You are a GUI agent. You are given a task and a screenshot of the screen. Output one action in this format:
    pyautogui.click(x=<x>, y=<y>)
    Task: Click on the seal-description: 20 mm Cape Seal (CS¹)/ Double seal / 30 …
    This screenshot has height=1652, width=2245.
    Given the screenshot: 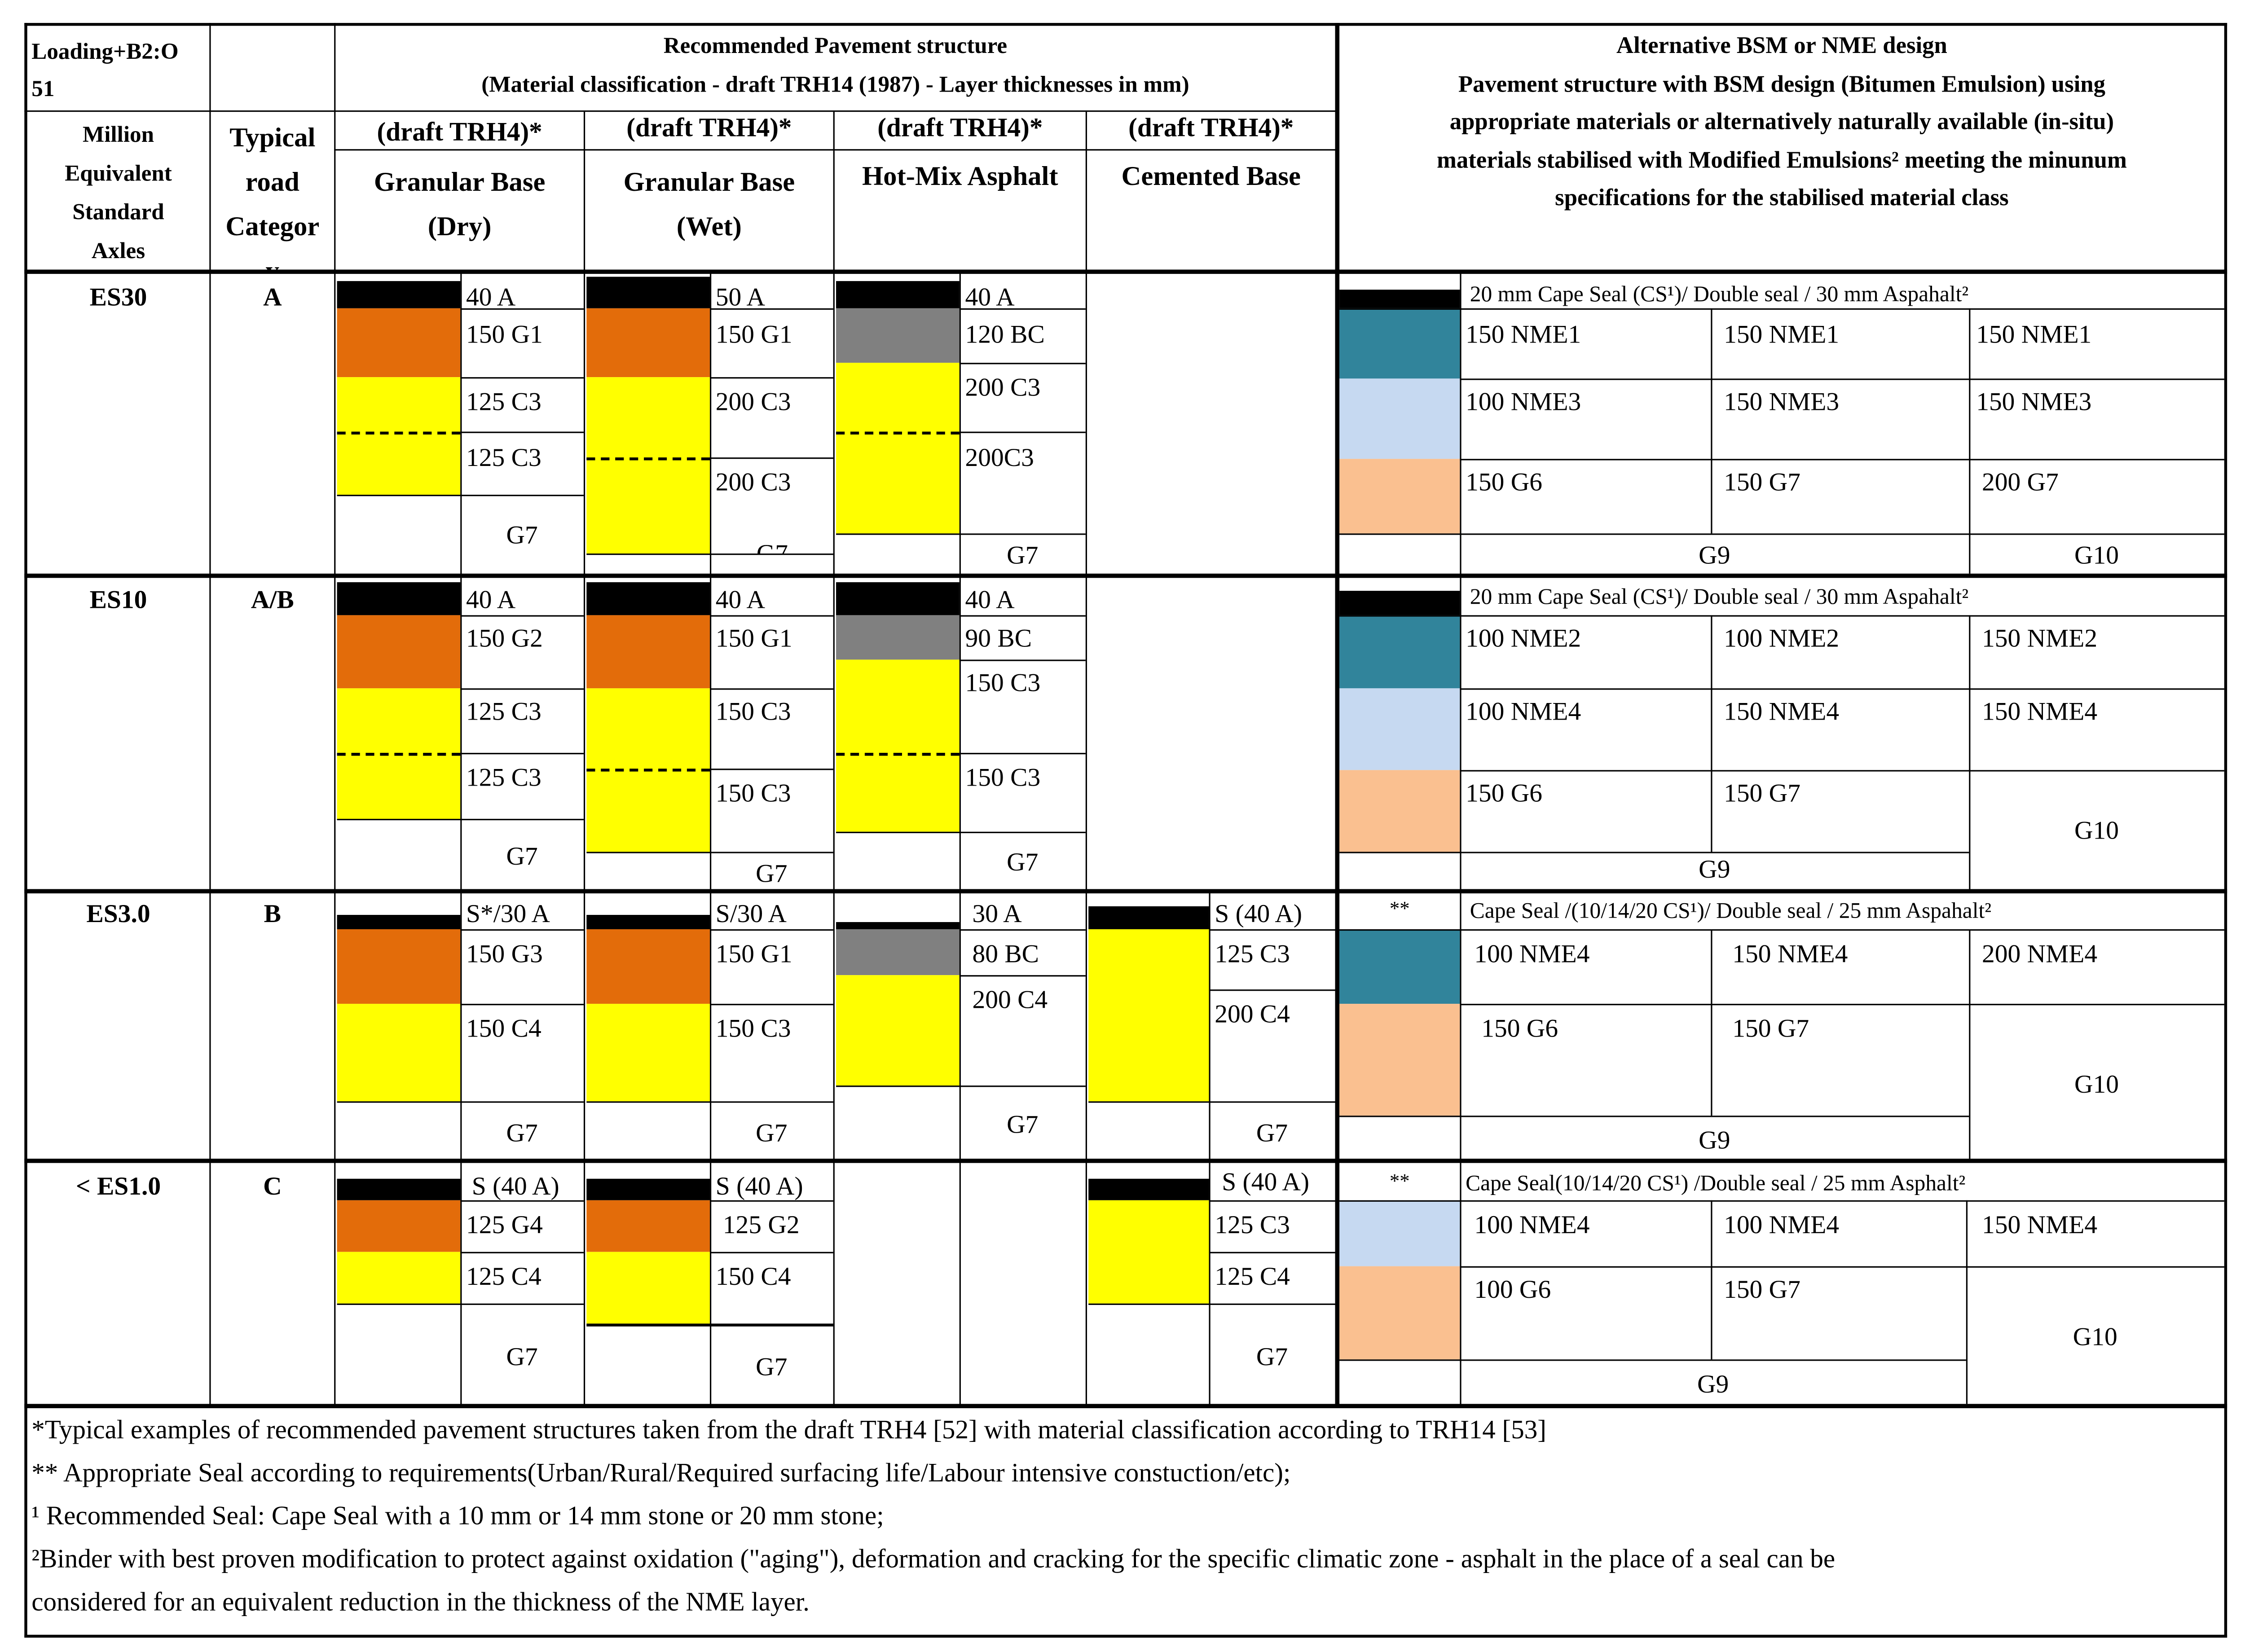 What is the action you would take?
    pyautogui.click(x=1719, y=295)
    